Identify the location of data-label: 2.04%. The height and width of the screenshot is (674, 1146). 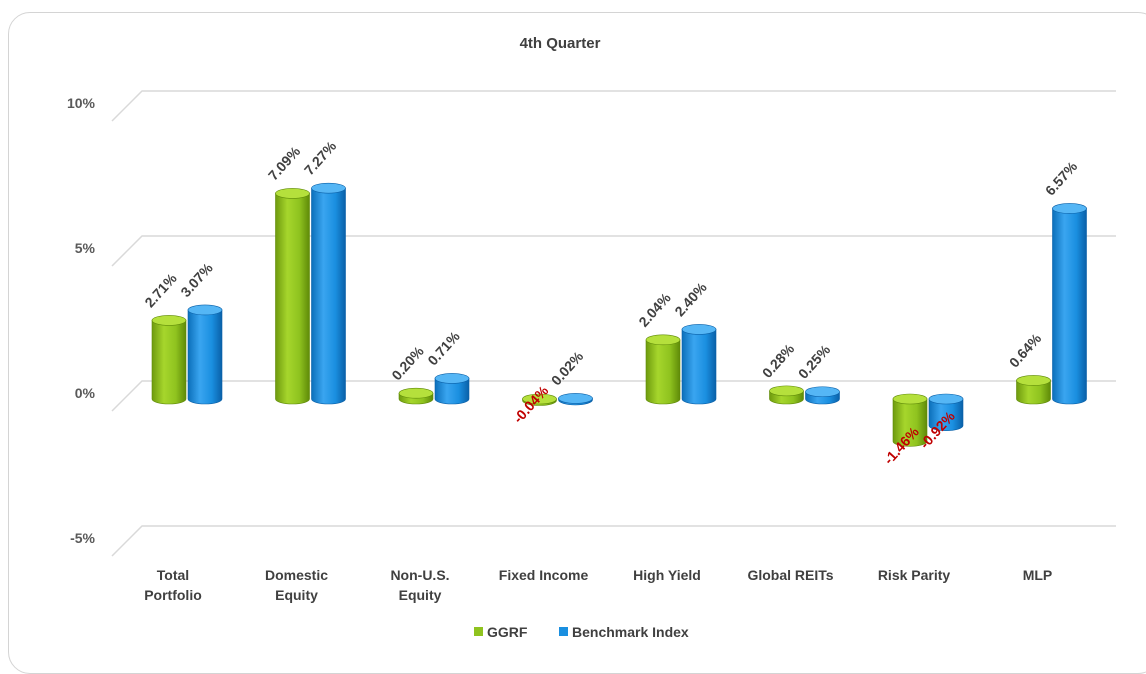
(654, 309).